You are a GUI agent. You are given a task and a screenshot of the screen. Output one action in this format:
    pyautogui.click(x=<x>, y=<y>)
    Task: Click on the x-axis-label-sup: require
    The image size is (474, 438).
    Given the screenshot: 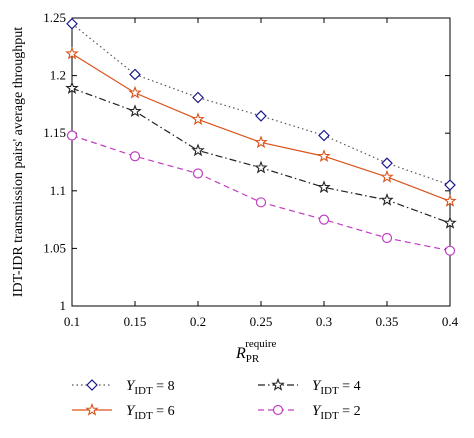 What is the action you would take?
    pyautogui.click(x=260, y=344)
    